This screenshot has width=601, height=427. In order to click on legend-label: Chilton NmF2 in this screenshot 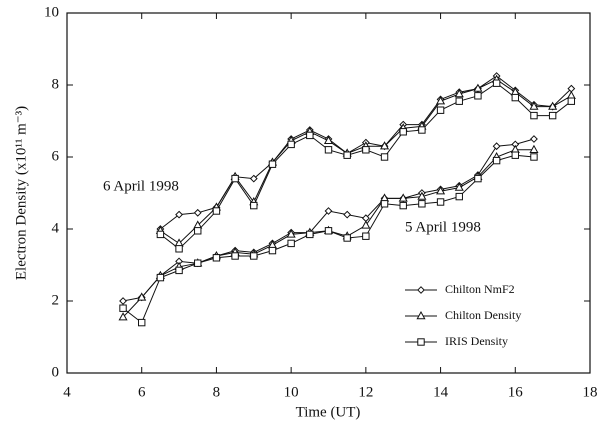, I will do `click(480, 289)`.